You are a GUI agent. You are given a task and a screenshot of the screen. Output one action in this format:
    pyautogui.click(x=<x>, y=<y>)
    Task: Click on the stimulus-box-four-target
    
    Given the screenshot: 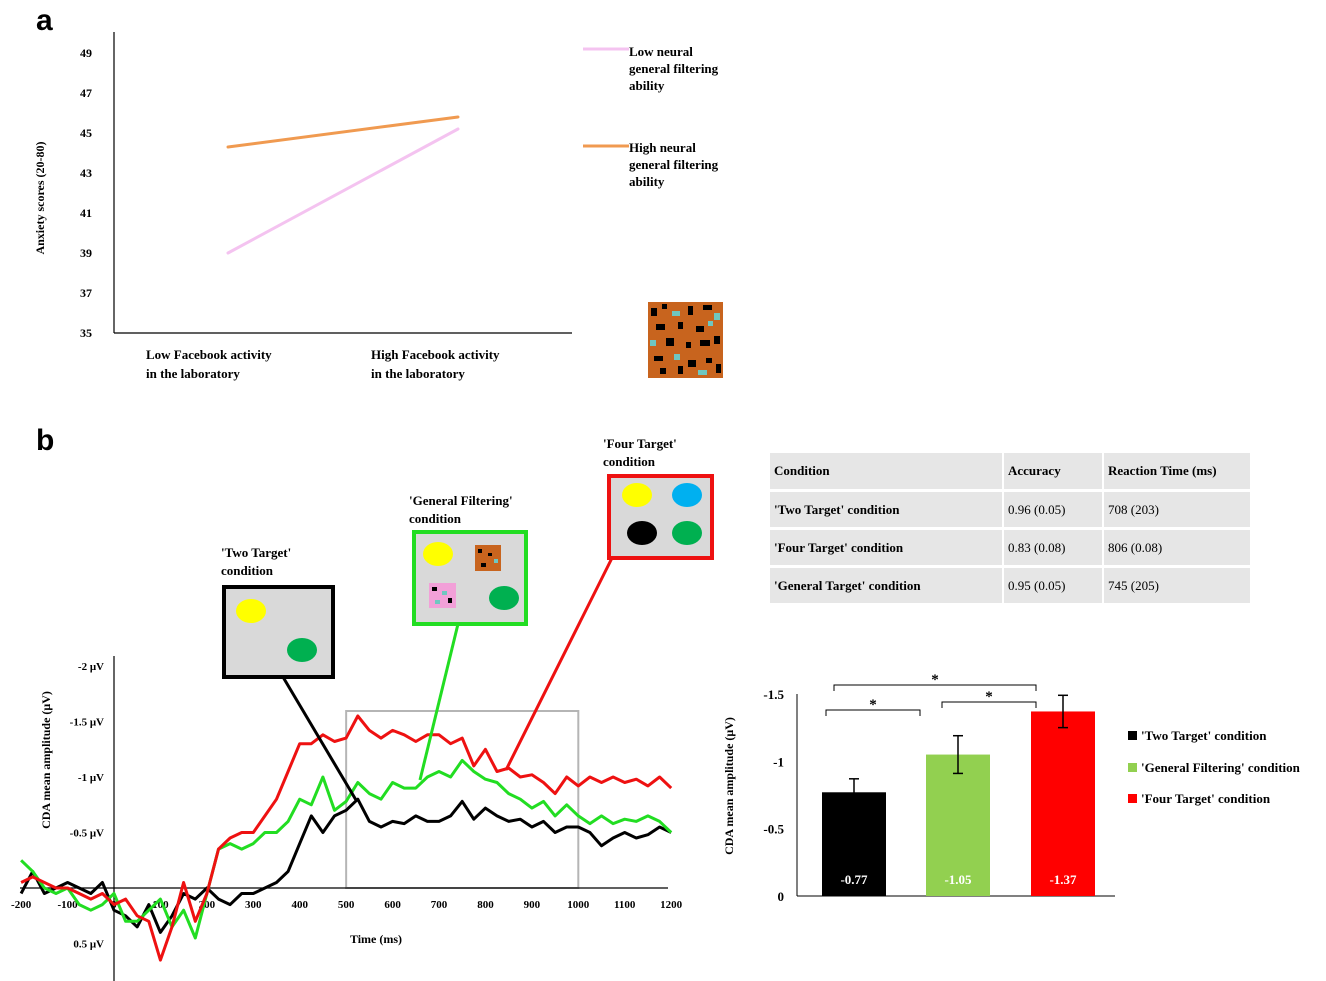 What is the action you would take?
    pyautogui.click(x=660, y=517)
    